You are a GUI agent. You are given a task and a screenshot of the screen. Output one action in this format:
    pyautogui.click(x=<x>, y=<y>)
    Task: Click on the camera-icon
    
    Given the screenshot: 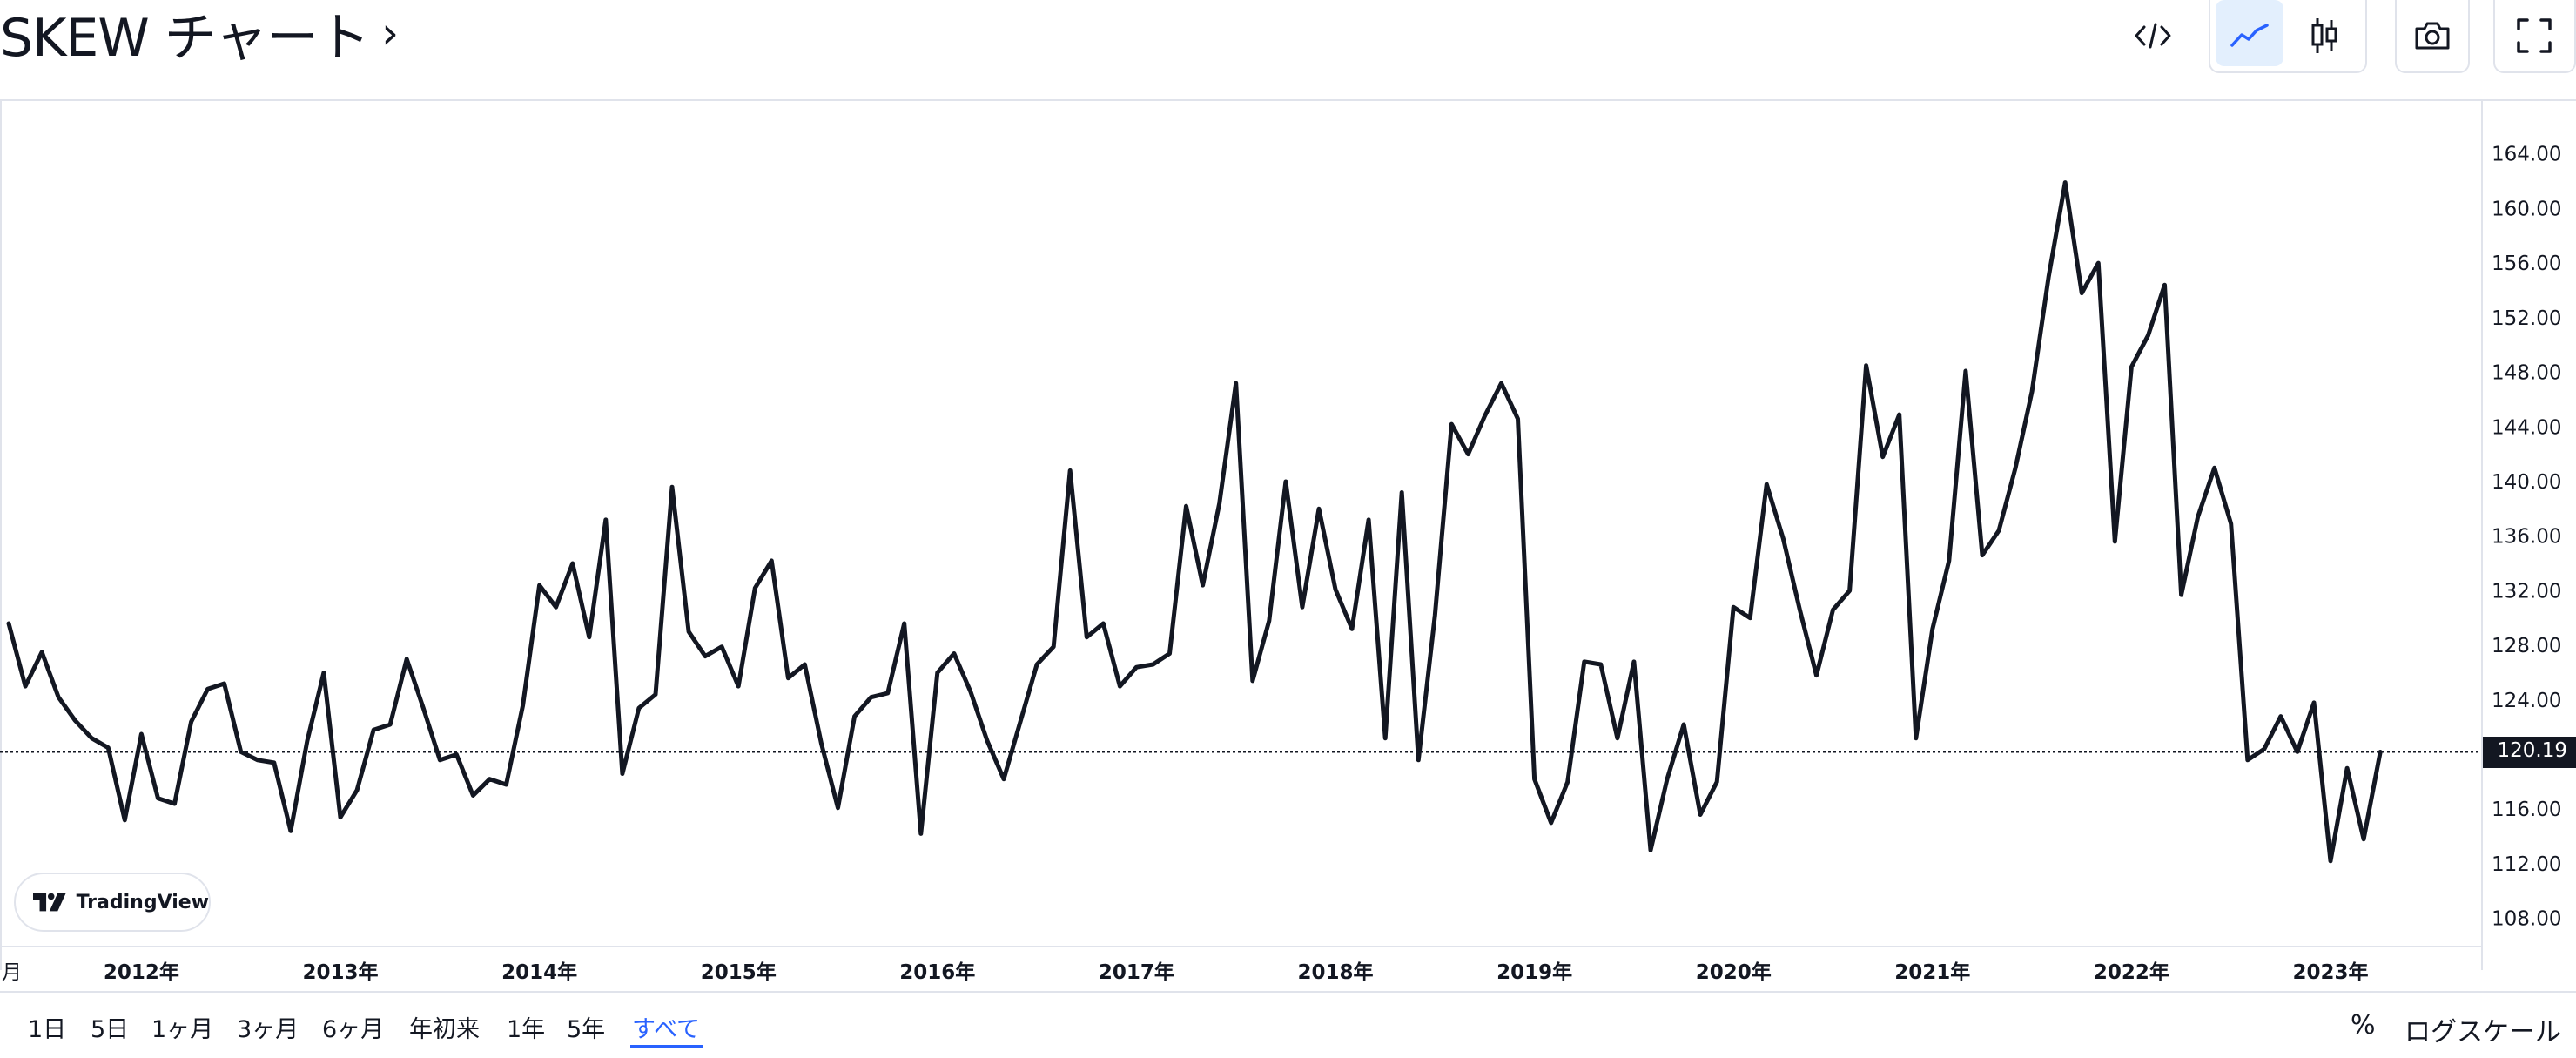 What is the action you would take?
    pyautogui.click(x=2432, y=36)
    